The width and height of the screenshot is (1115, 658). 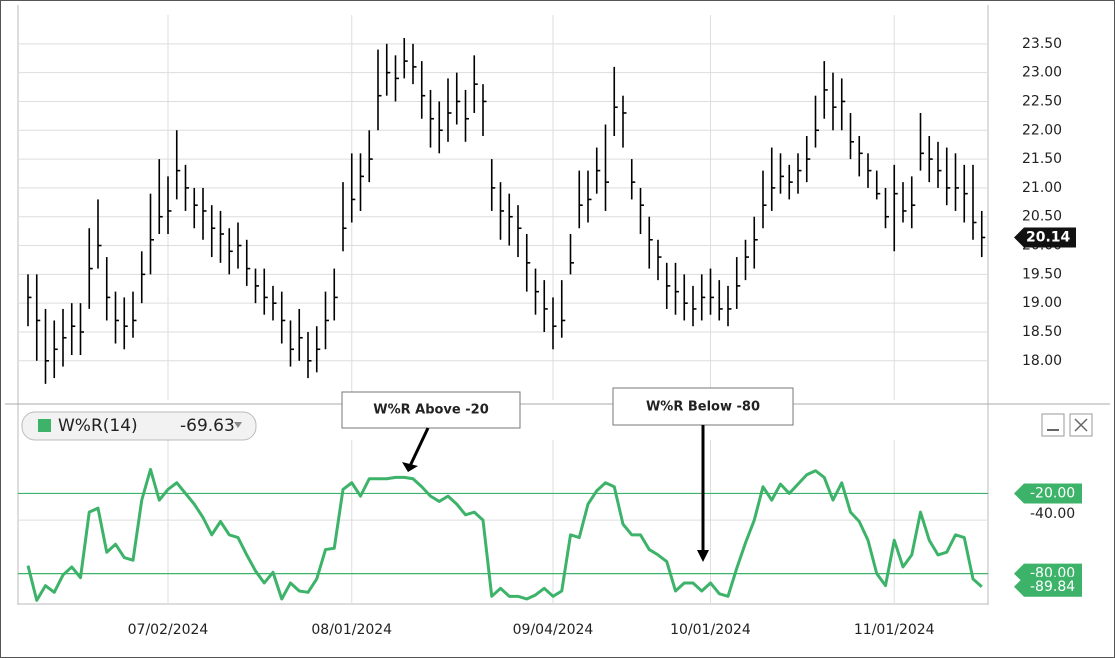 I want to click on annotation: W%R Above -20, so click(x=431, y=410).